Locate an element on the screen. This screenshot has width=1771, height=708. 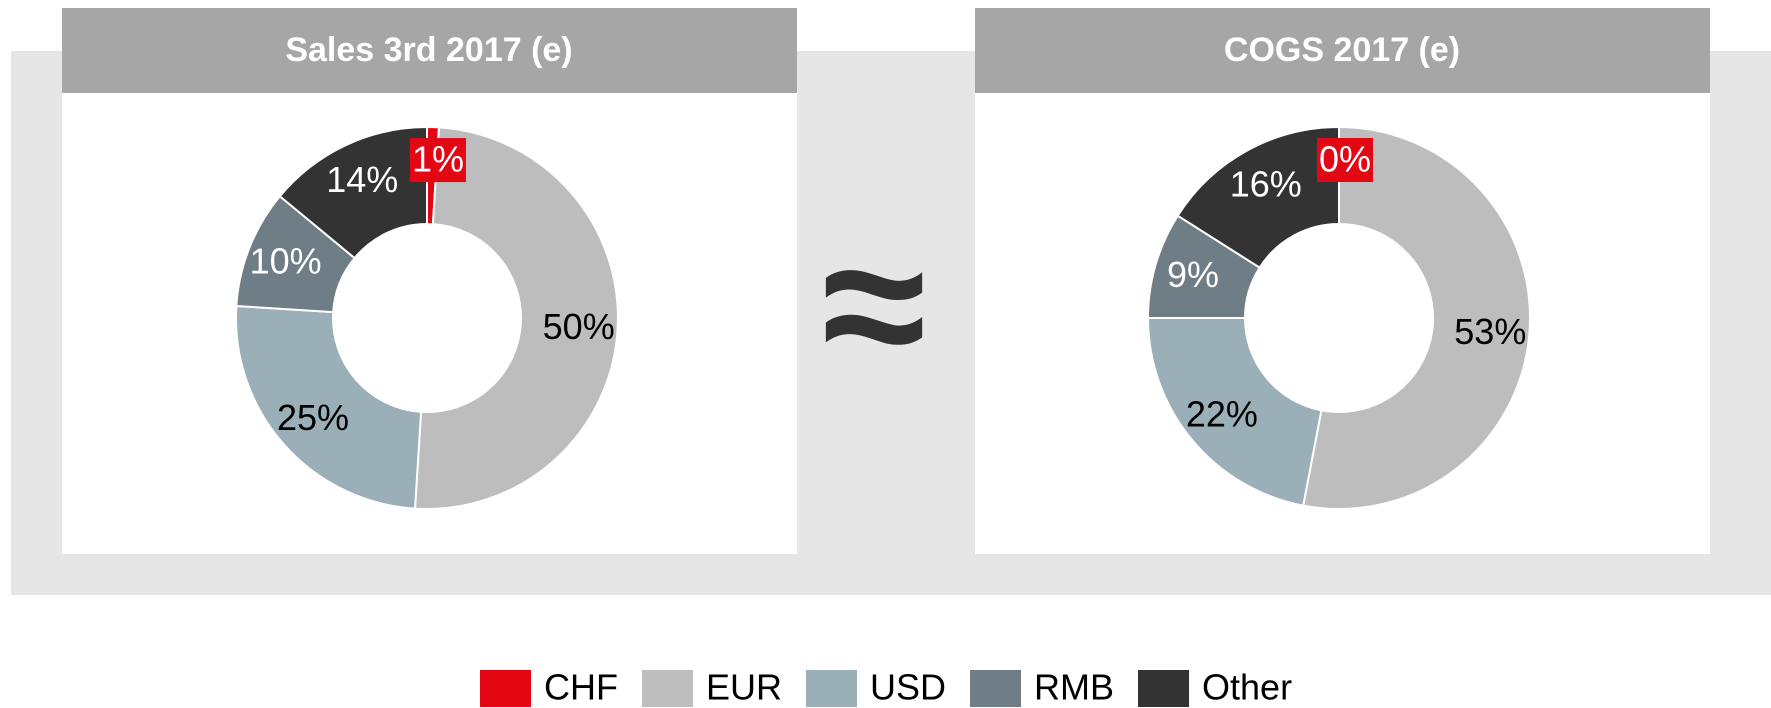
legend-label: Other is located at coordinates (1247, 687).